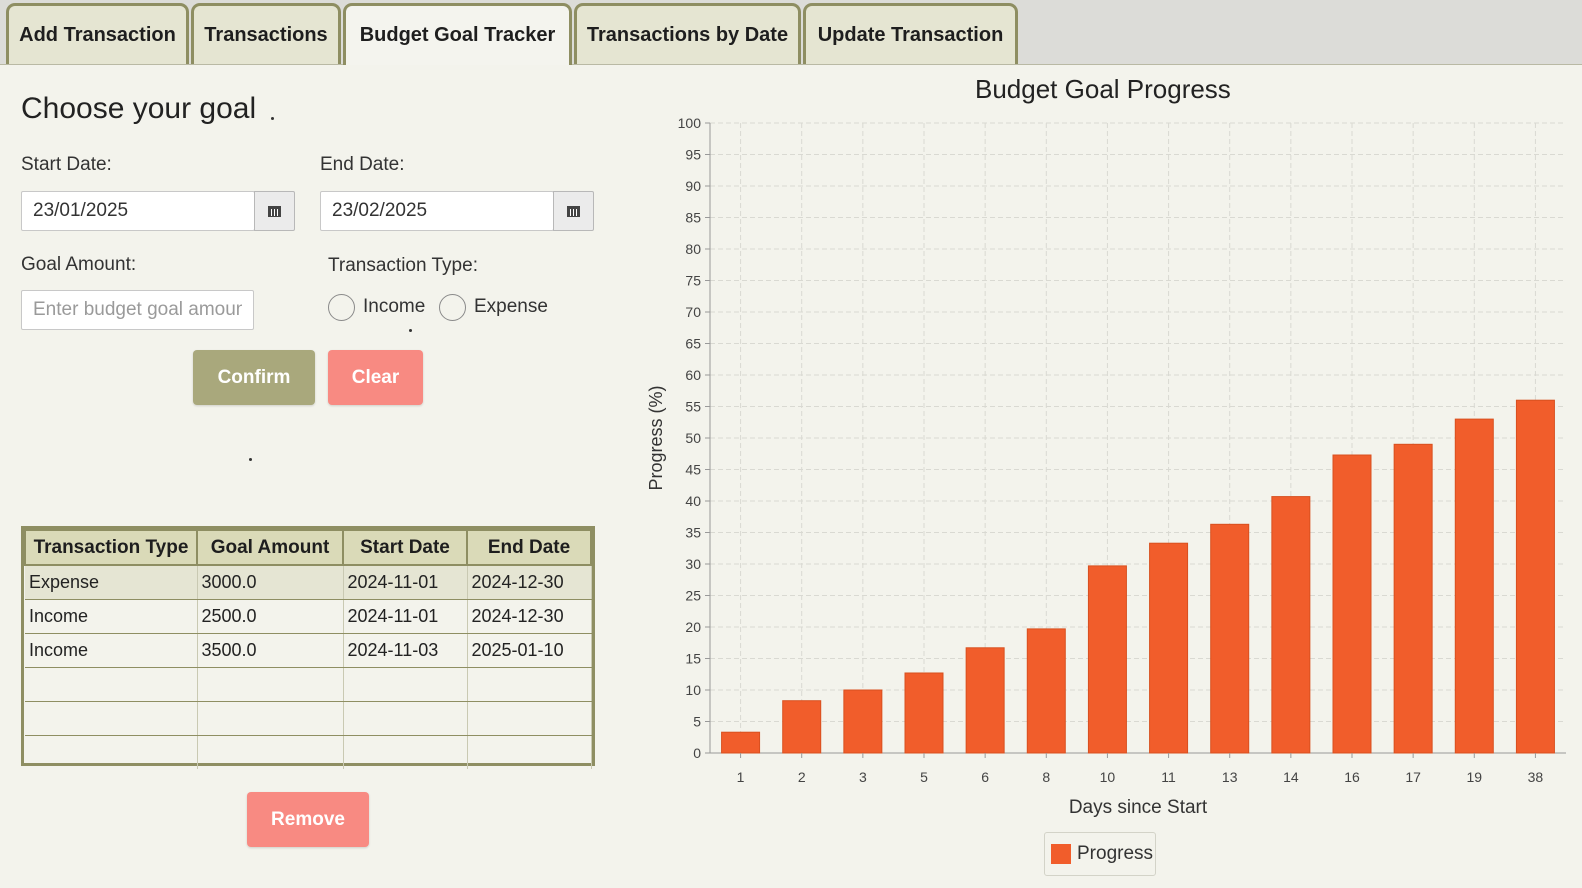 This screenshot has height=888, width=1582. What do you see at coordinates (266, 33) in the screenshot?
I see `tab-transactions: Transactions` at bounding box center [266, 33].